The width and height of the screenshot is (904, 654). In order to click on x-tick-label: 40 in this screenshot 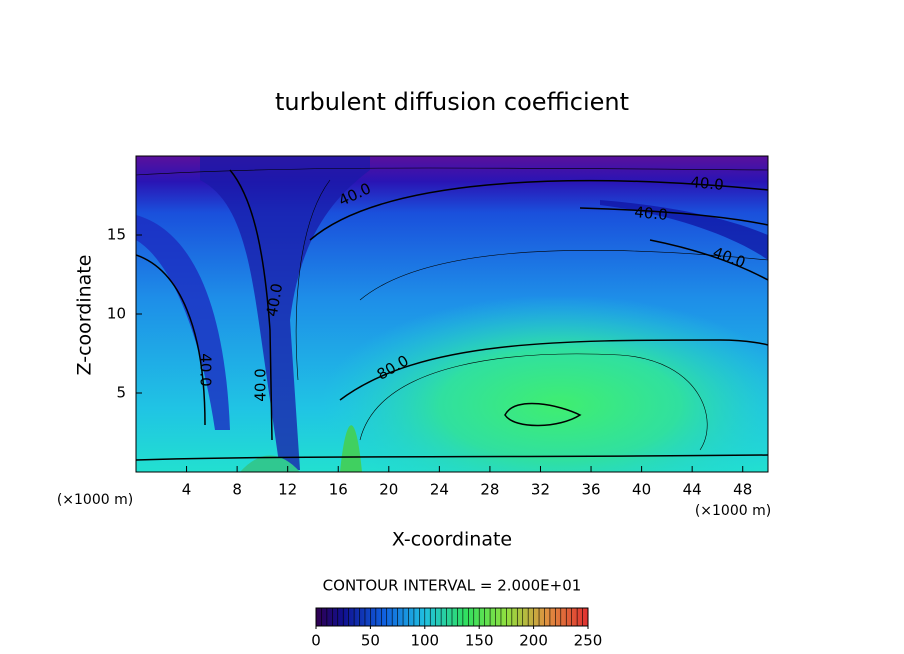, I will do `click(641, 490)`.